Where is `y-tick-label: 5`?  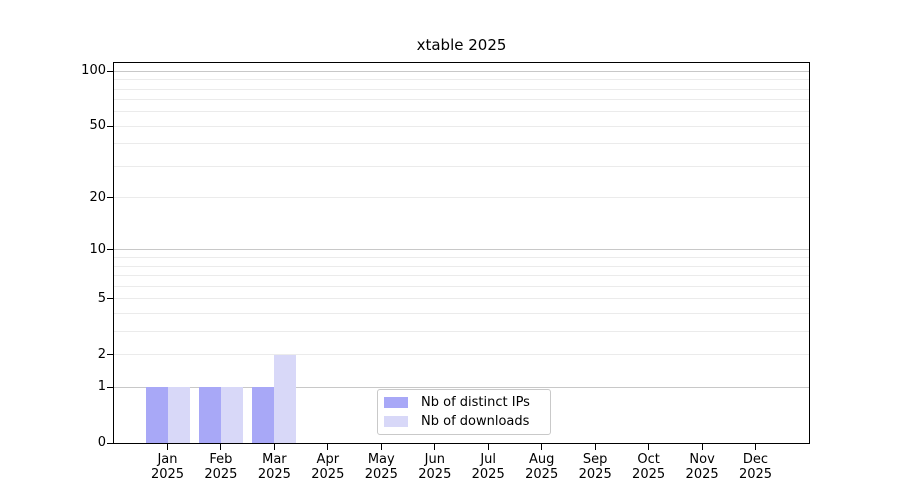
y-tick-label: 5 is located at coordinates (101, 298).